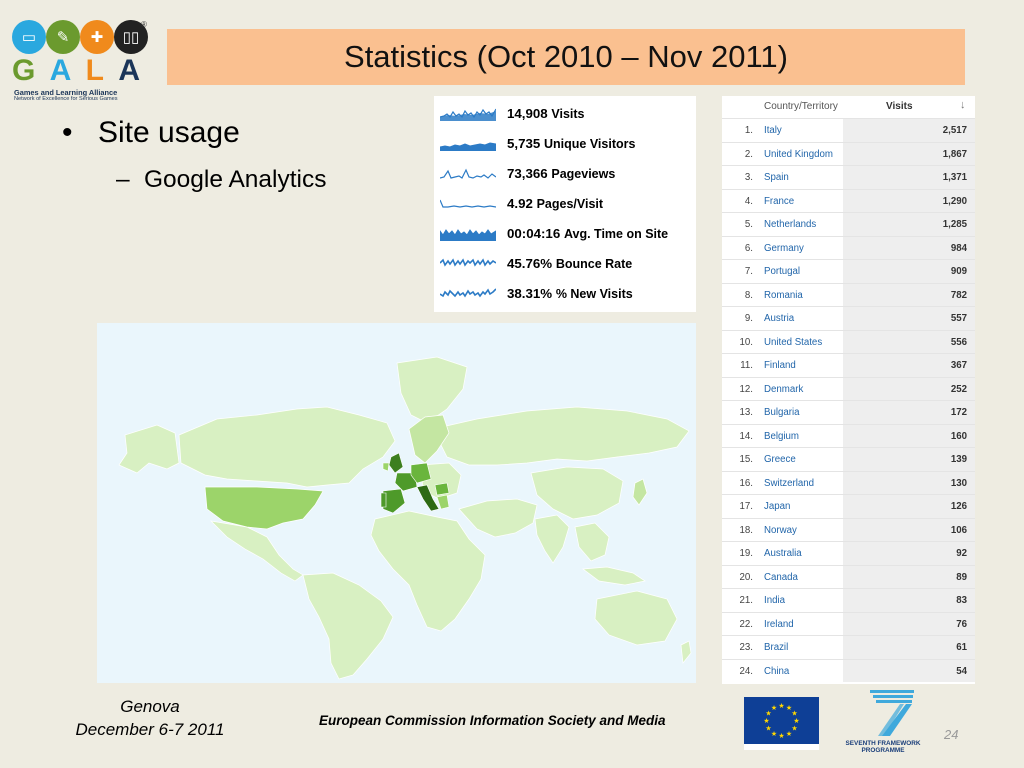  I want to click on country-link: Greece, so click(780, 459).